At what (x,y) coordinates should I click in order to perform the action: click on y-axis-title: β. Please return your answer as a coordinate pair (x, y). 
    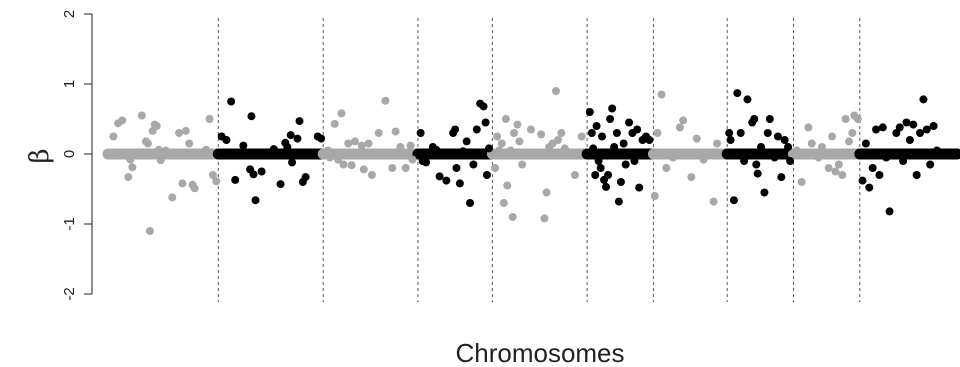
    Looking at the image, I should click on (40, 155).